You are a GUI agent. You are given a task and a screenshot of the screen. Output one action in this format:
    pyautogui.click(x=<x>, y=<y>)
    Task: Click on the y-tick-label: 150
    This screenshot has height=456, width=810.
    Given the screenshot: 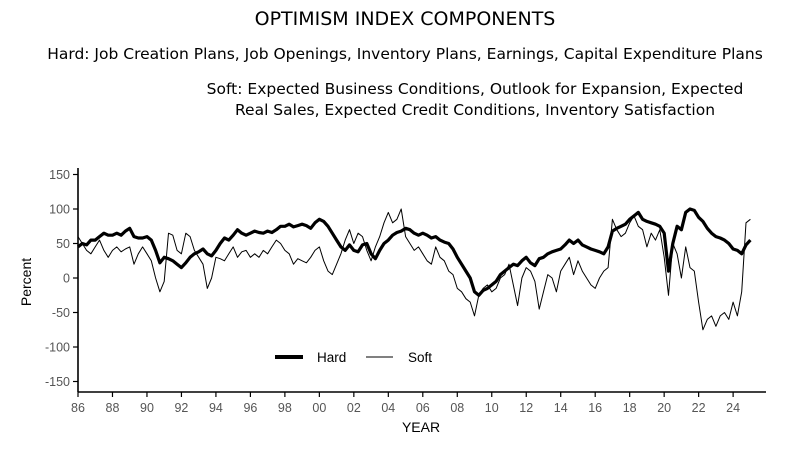 What is the action you would take?
    pyautogui.click(x=59, y=175)
    